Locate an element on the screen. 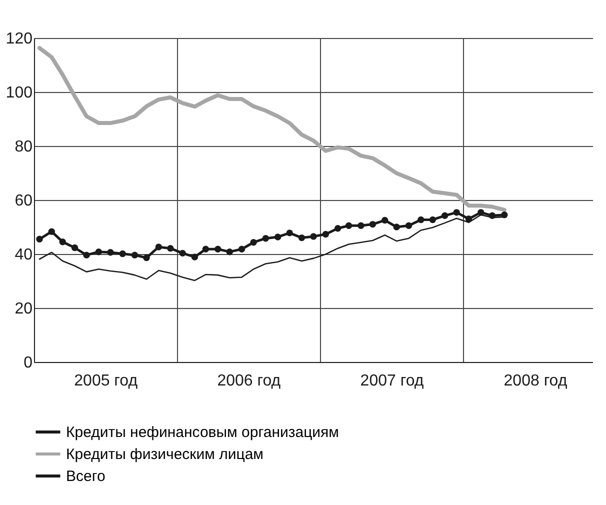 The width and height of the screenshot is (606, 505). y-tick-label: 120 is located at coordinates (19, 39).